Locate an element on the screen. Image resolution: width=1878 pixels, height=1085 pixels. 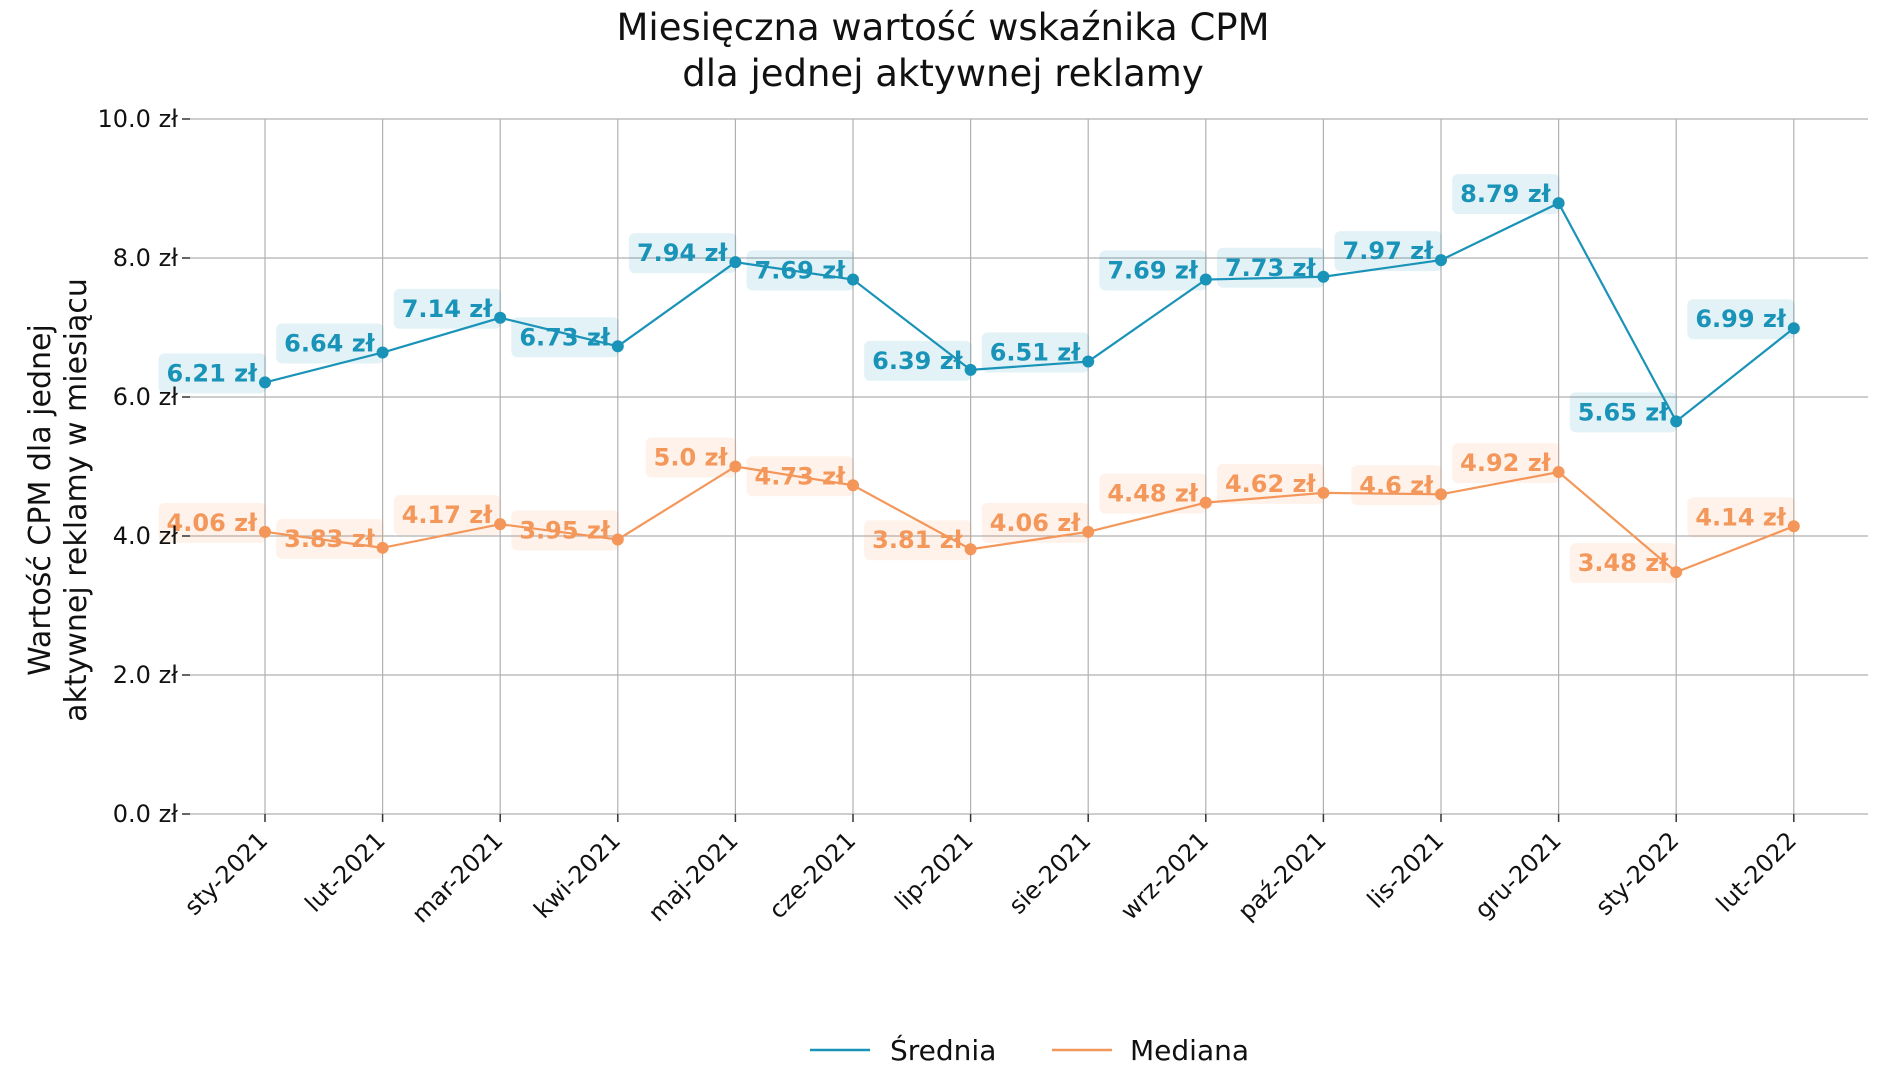
data-label: 7.94 zł is located at coordinates (683, 253).